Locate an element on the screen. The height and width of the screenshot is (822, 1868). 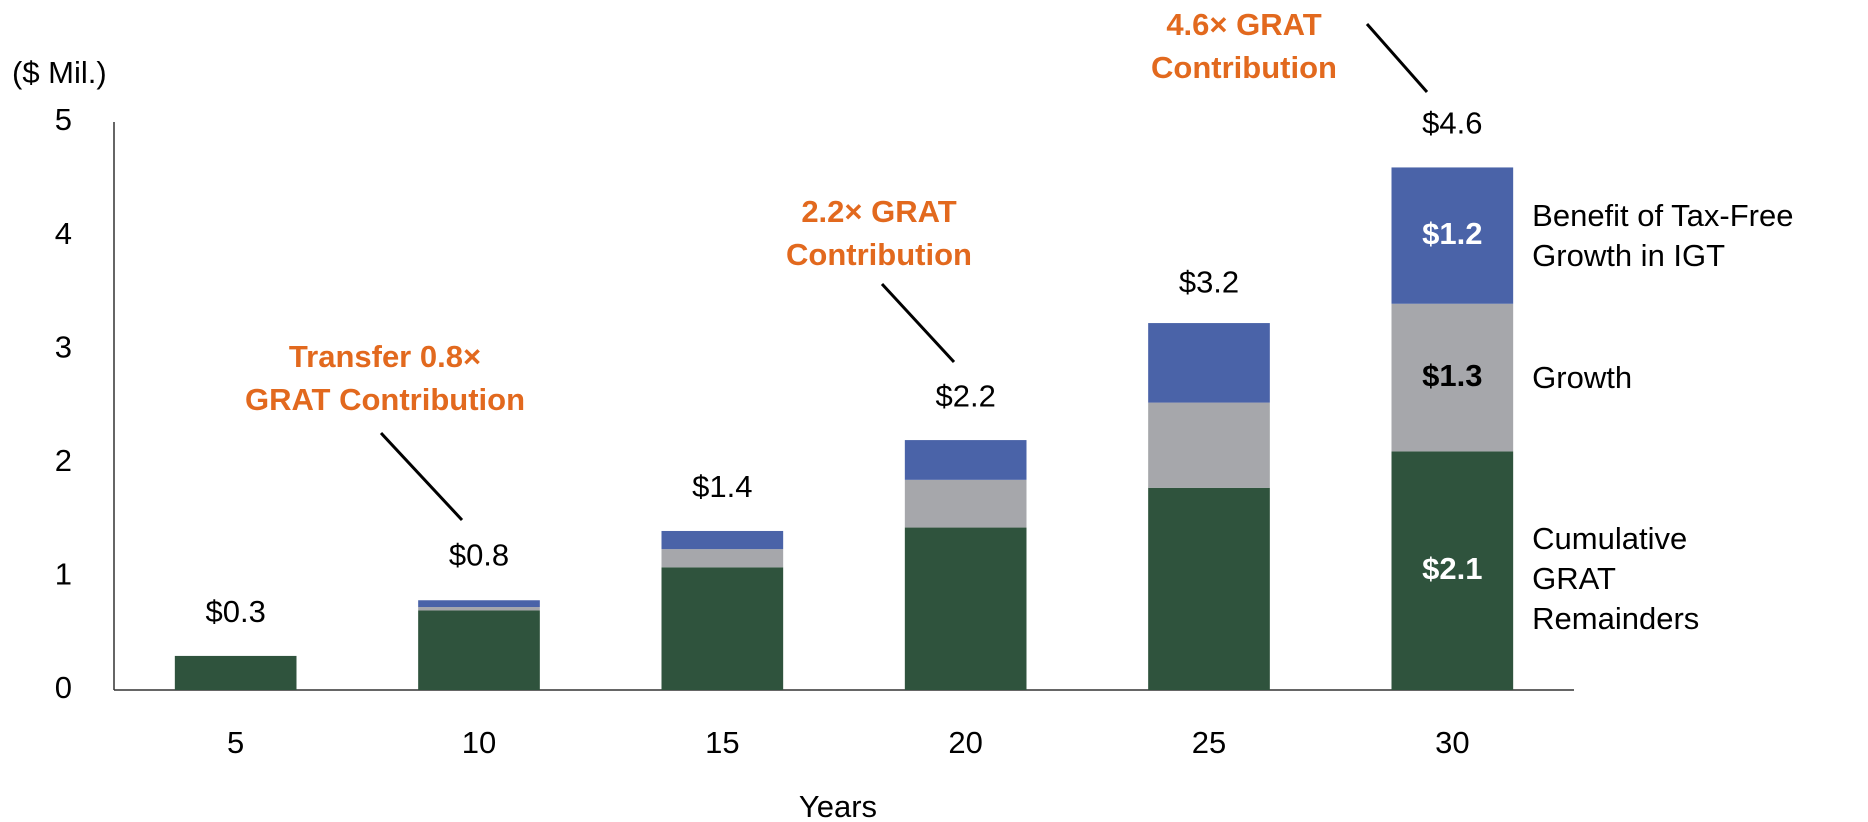
legend-label: Benefit of Tax-Free Growth in IGT is located at coordinates (1663, 235).